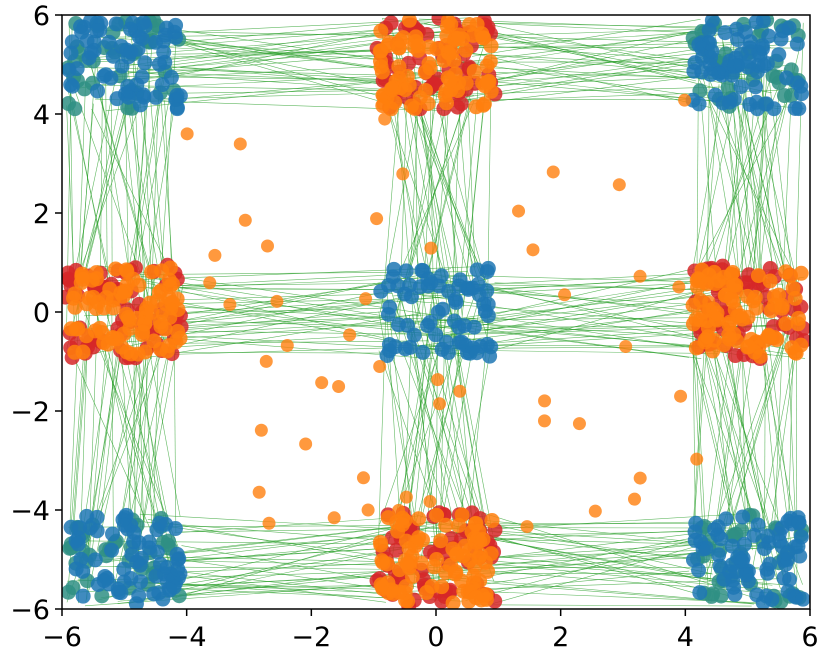 The image size is (822, 650). I want to click on x-tick-label: 6, so click(809, 636).